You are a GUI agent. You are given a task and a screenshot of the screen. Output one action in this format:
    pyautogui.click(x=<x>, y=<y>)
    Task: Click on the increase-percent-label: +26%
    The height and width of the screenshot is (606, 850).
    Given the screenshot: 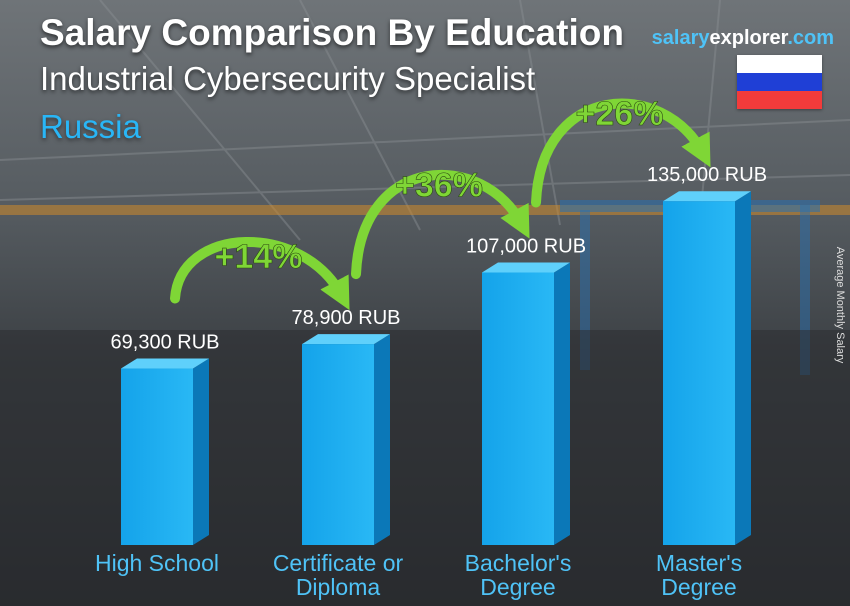 What is the action you would take?
    pyautogui.click(x=620, y=114)
    